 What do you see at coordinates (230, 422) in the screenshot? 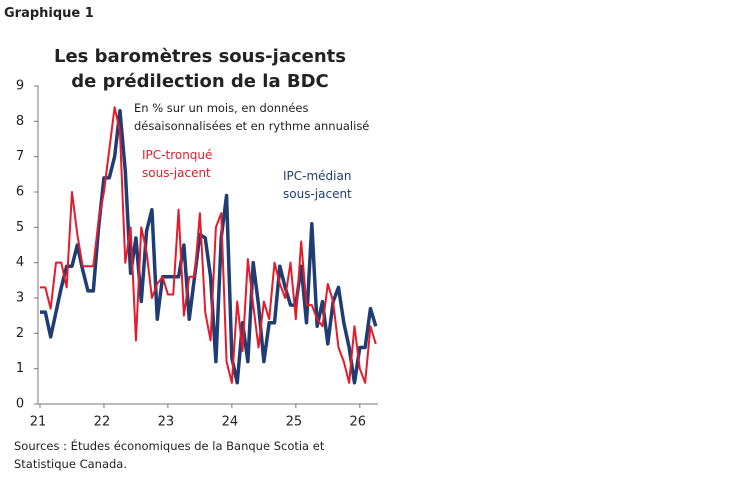
I see `x-tick-label: 24` at bounding box center [230, 422].